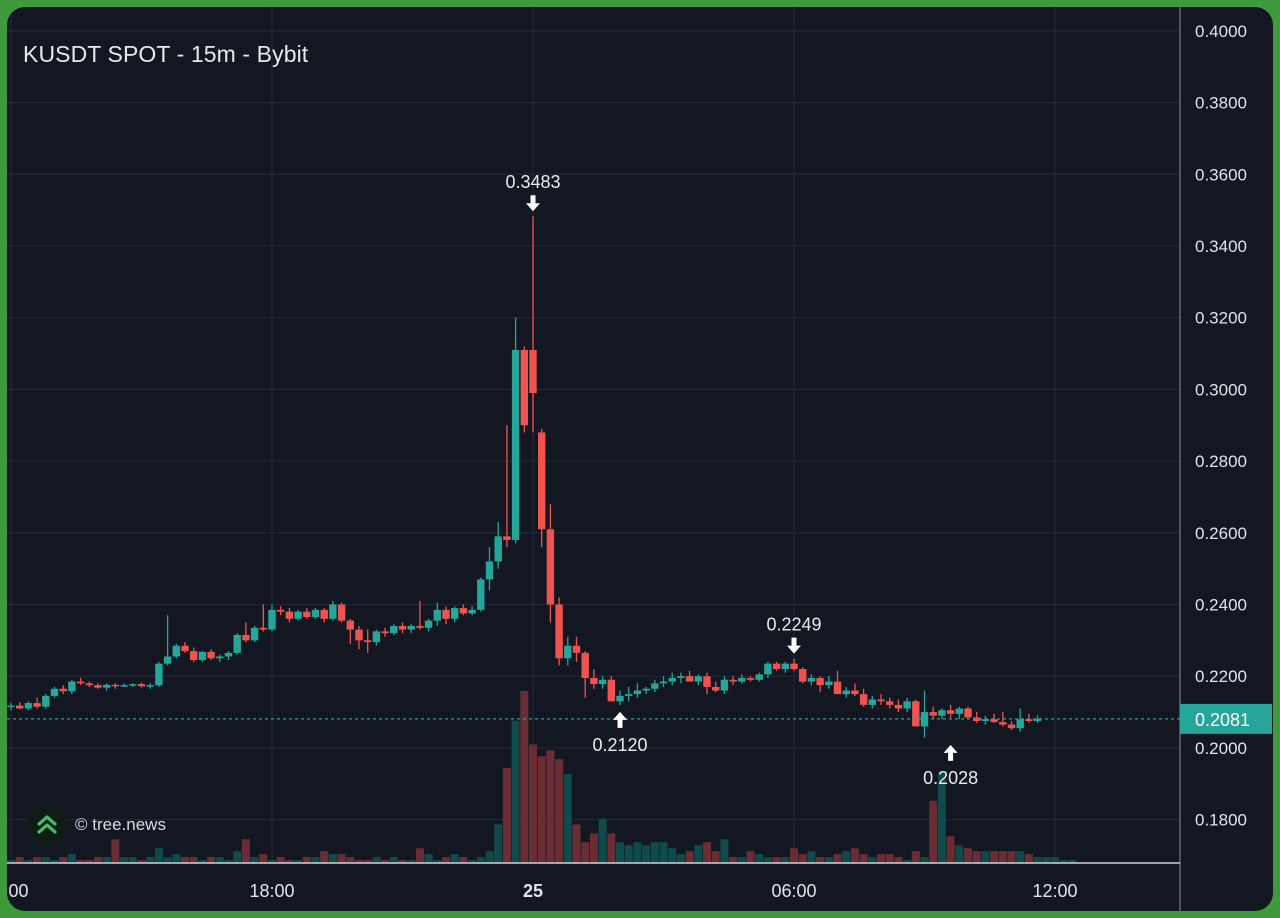 The image size is (1280, 918). Describe the element at coordinates (18, 891) in the screenshot. I see `x-tick-label: 2:00` at that location.